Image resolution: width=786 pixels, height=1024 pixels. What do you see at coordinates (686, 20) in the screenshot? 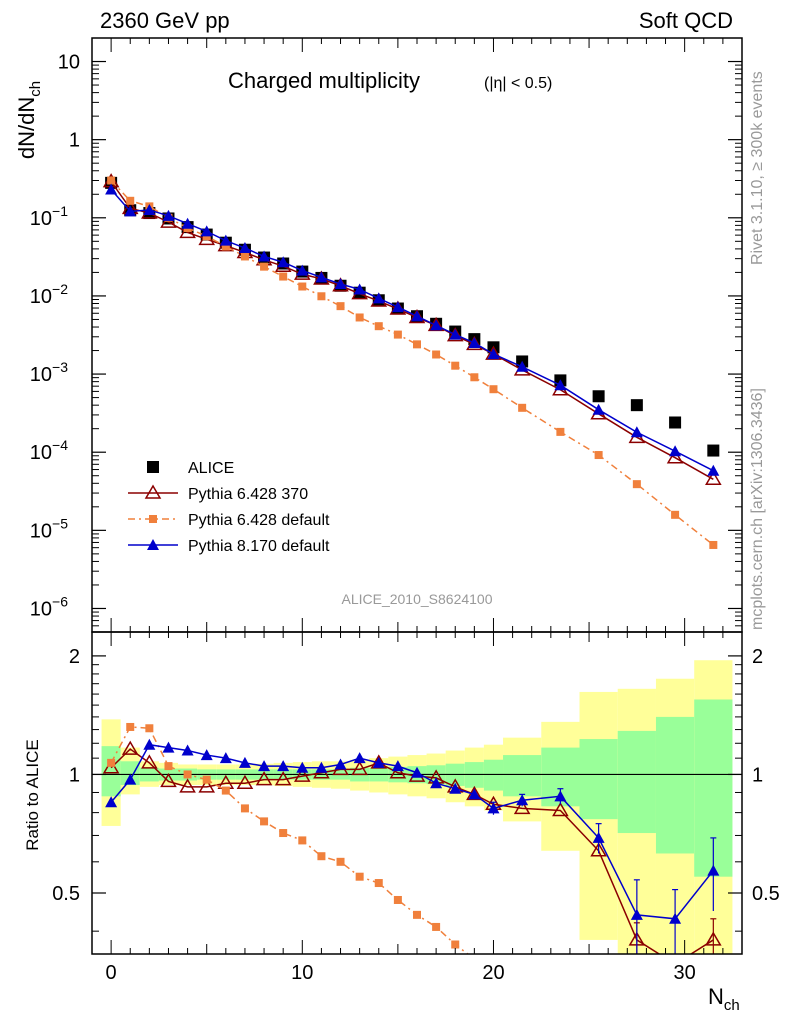
I see `header-right: Soft QCD` at bounding box center [686, 20].